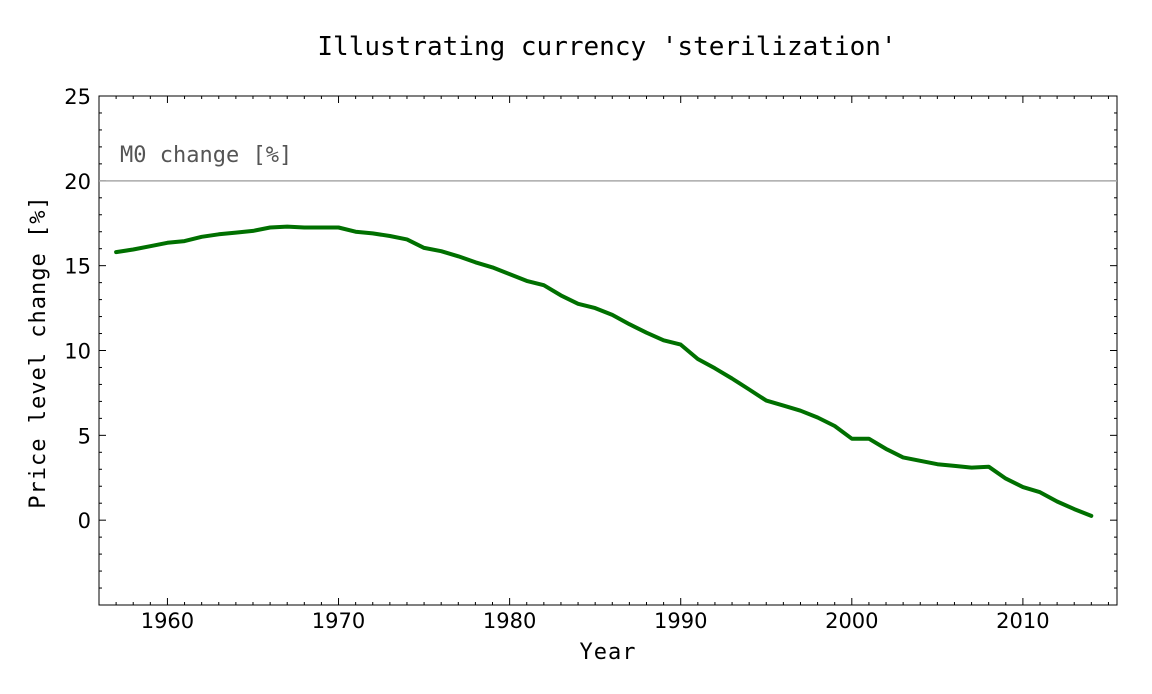  Describe the element at coordinates (606, 47) in the screenshot. I see `chart-title: Illustrating currency 'sterilization'` at that location.